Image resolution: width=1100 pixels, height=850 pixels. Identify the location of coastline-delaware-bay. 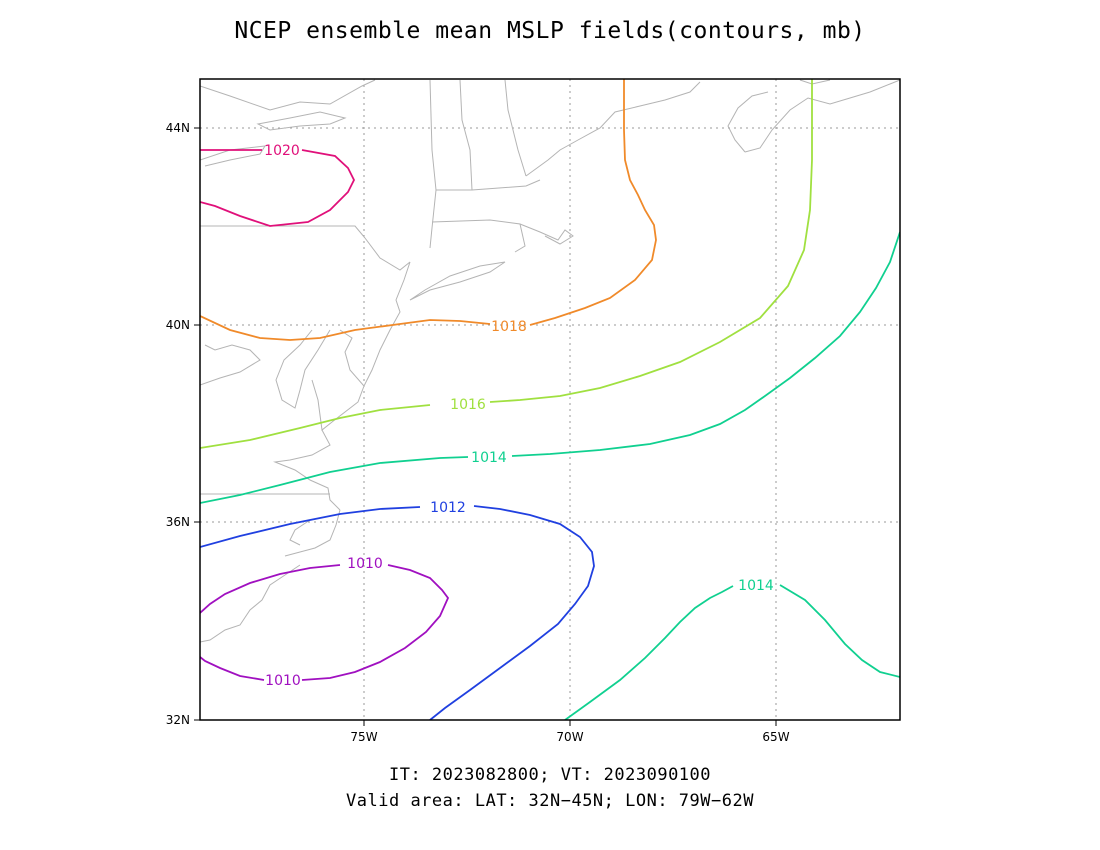
(352, 358).